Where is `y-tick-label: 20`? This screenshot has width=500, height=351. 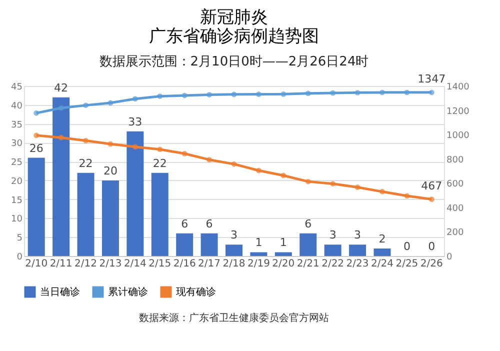
y-tick-label: 20 is located at coordinates (17, 181).